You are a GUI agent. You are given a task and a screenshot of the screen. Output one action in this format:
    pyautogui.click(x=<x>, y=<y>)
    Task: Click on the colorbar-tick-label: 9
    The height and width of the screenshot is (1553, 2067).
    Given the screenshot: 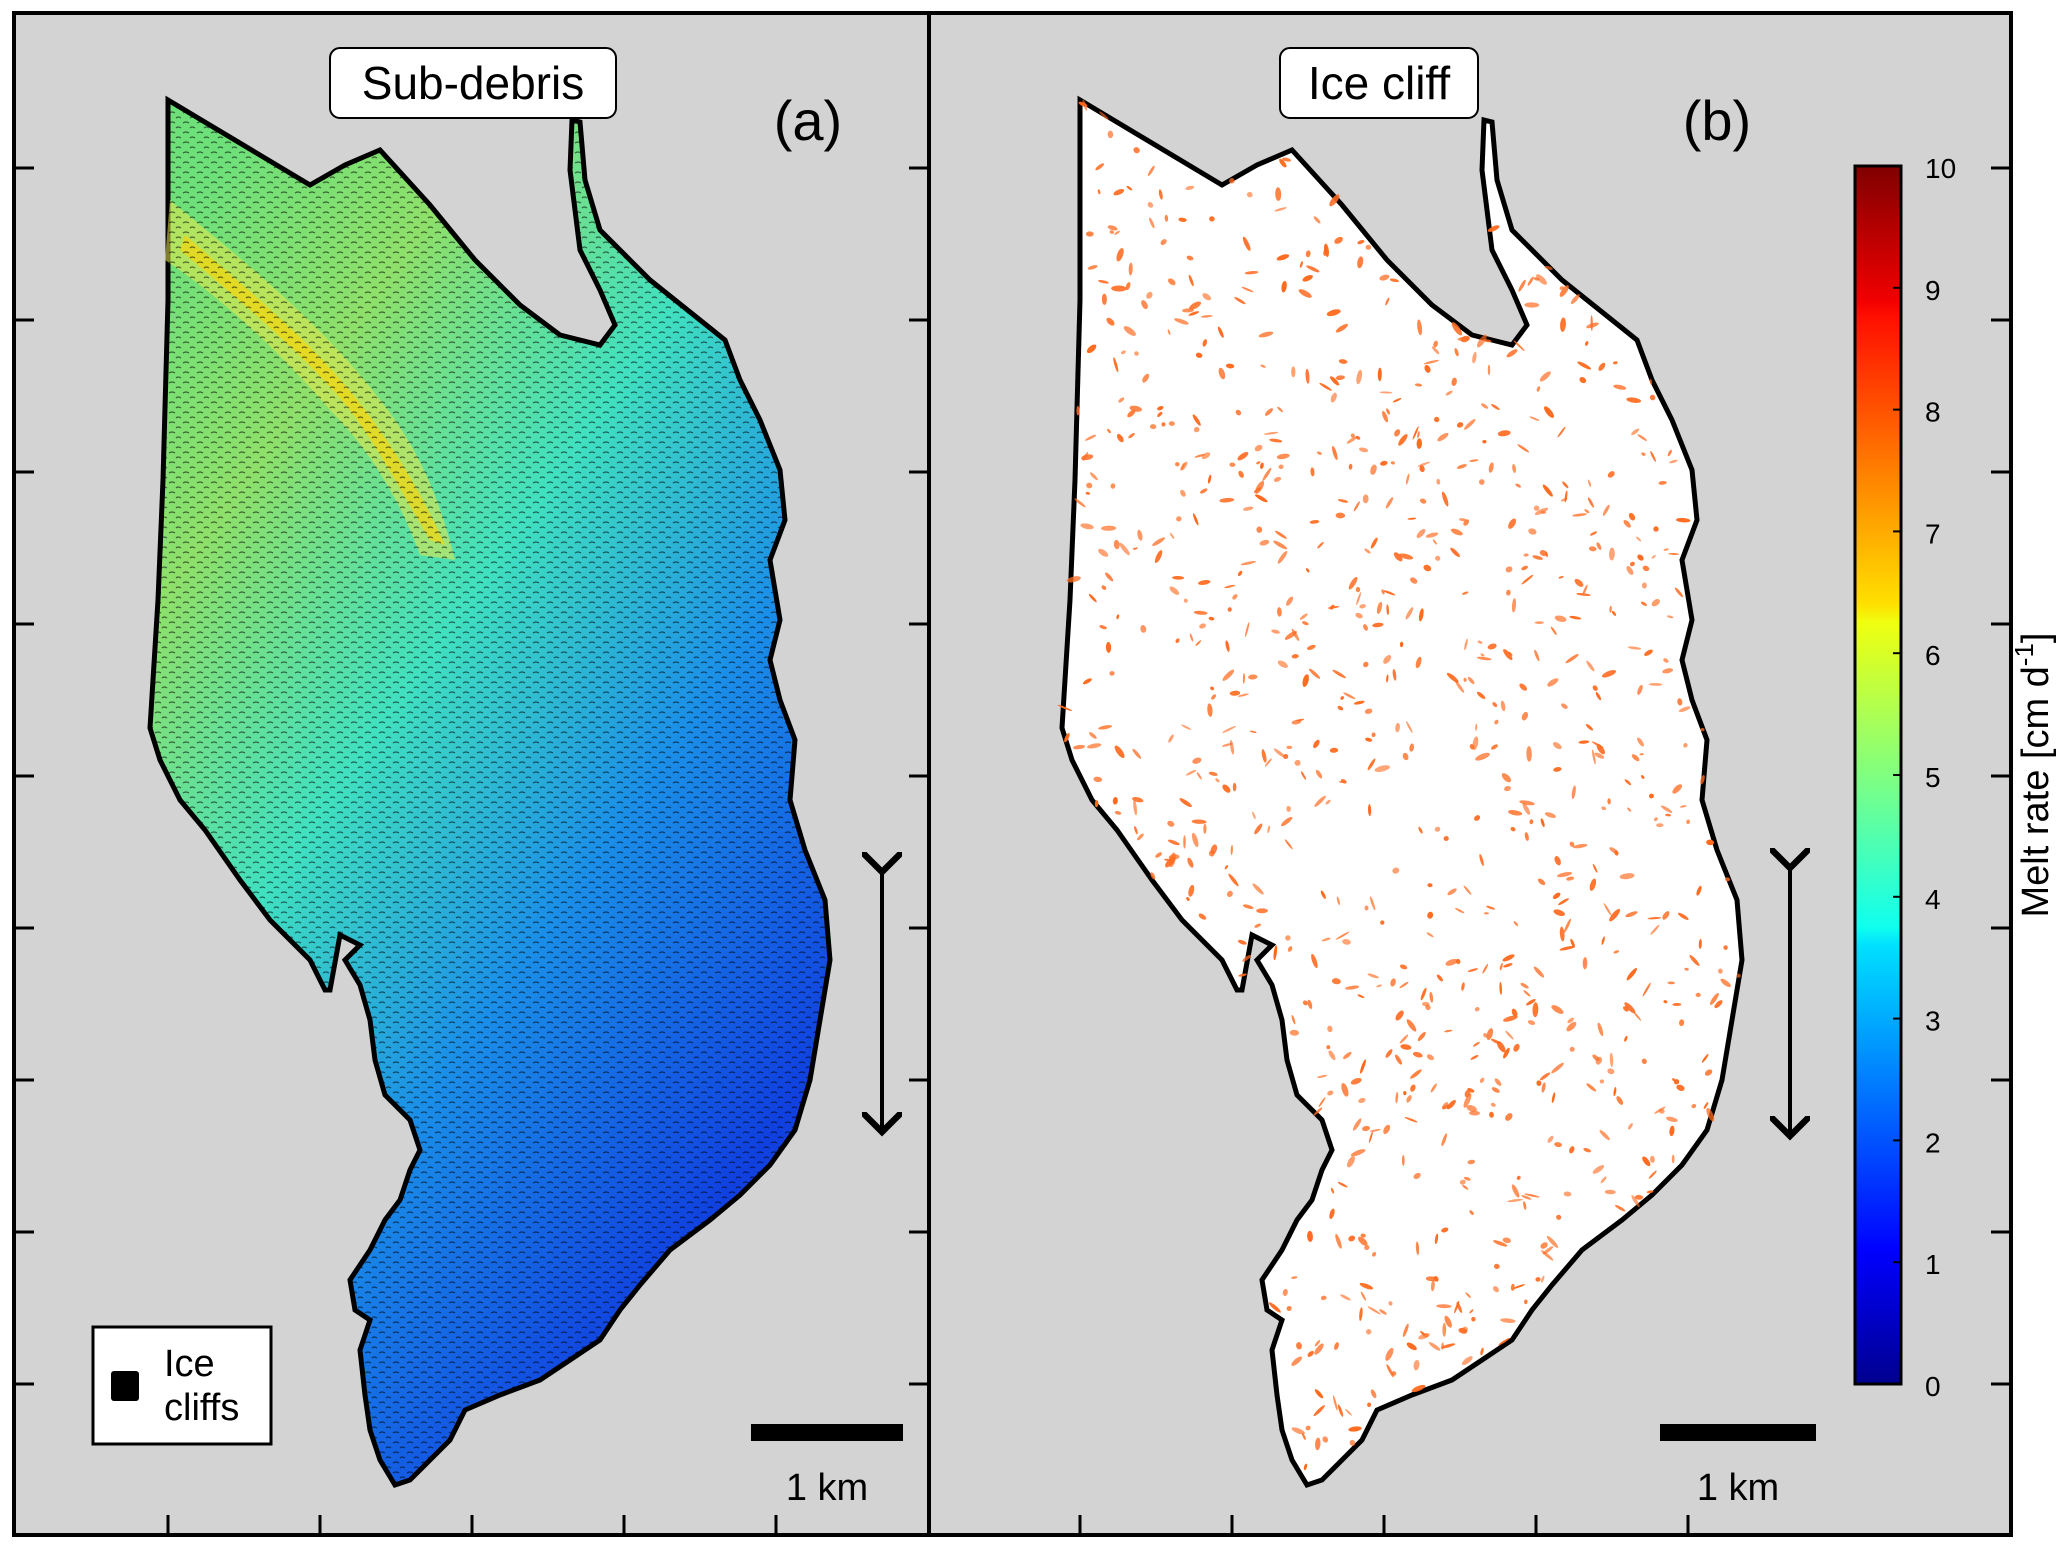 What is the action you would take?
    pyautogui.click(x=1933, y=290)
    